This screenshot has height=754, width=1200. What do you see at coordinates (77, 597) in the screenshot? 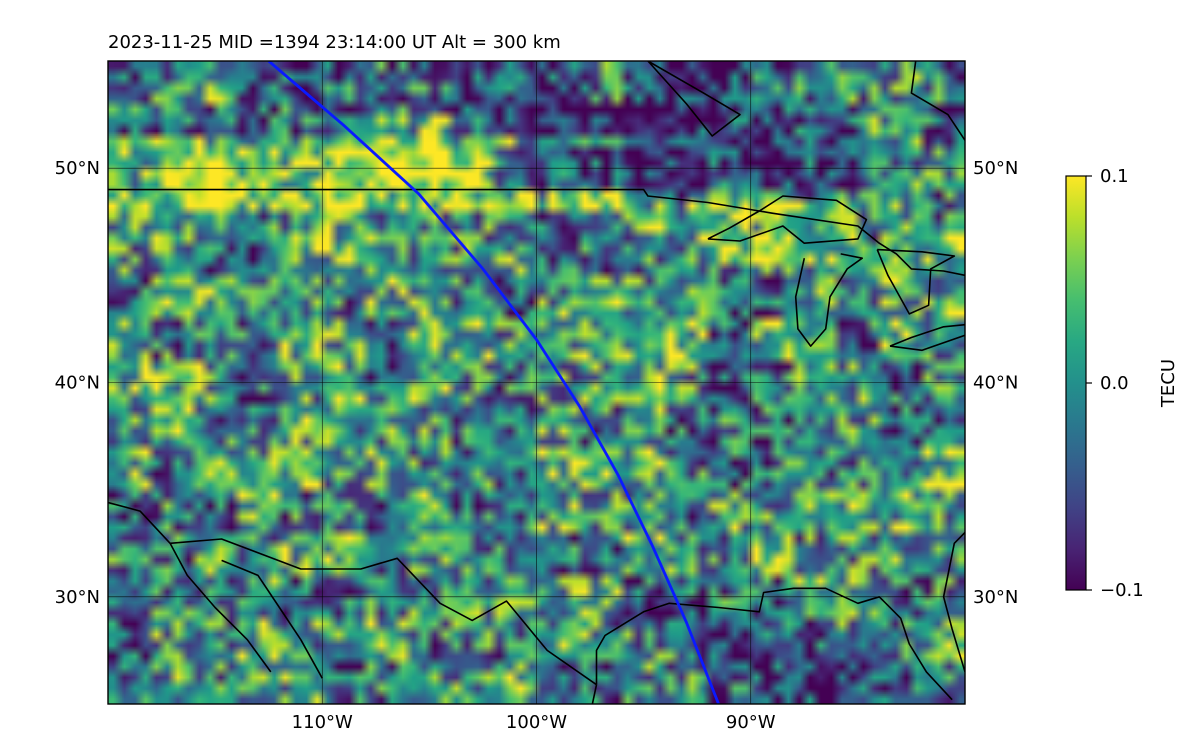
I see `y-tick-label-left: 30°N` at bounding box center [77, 597].